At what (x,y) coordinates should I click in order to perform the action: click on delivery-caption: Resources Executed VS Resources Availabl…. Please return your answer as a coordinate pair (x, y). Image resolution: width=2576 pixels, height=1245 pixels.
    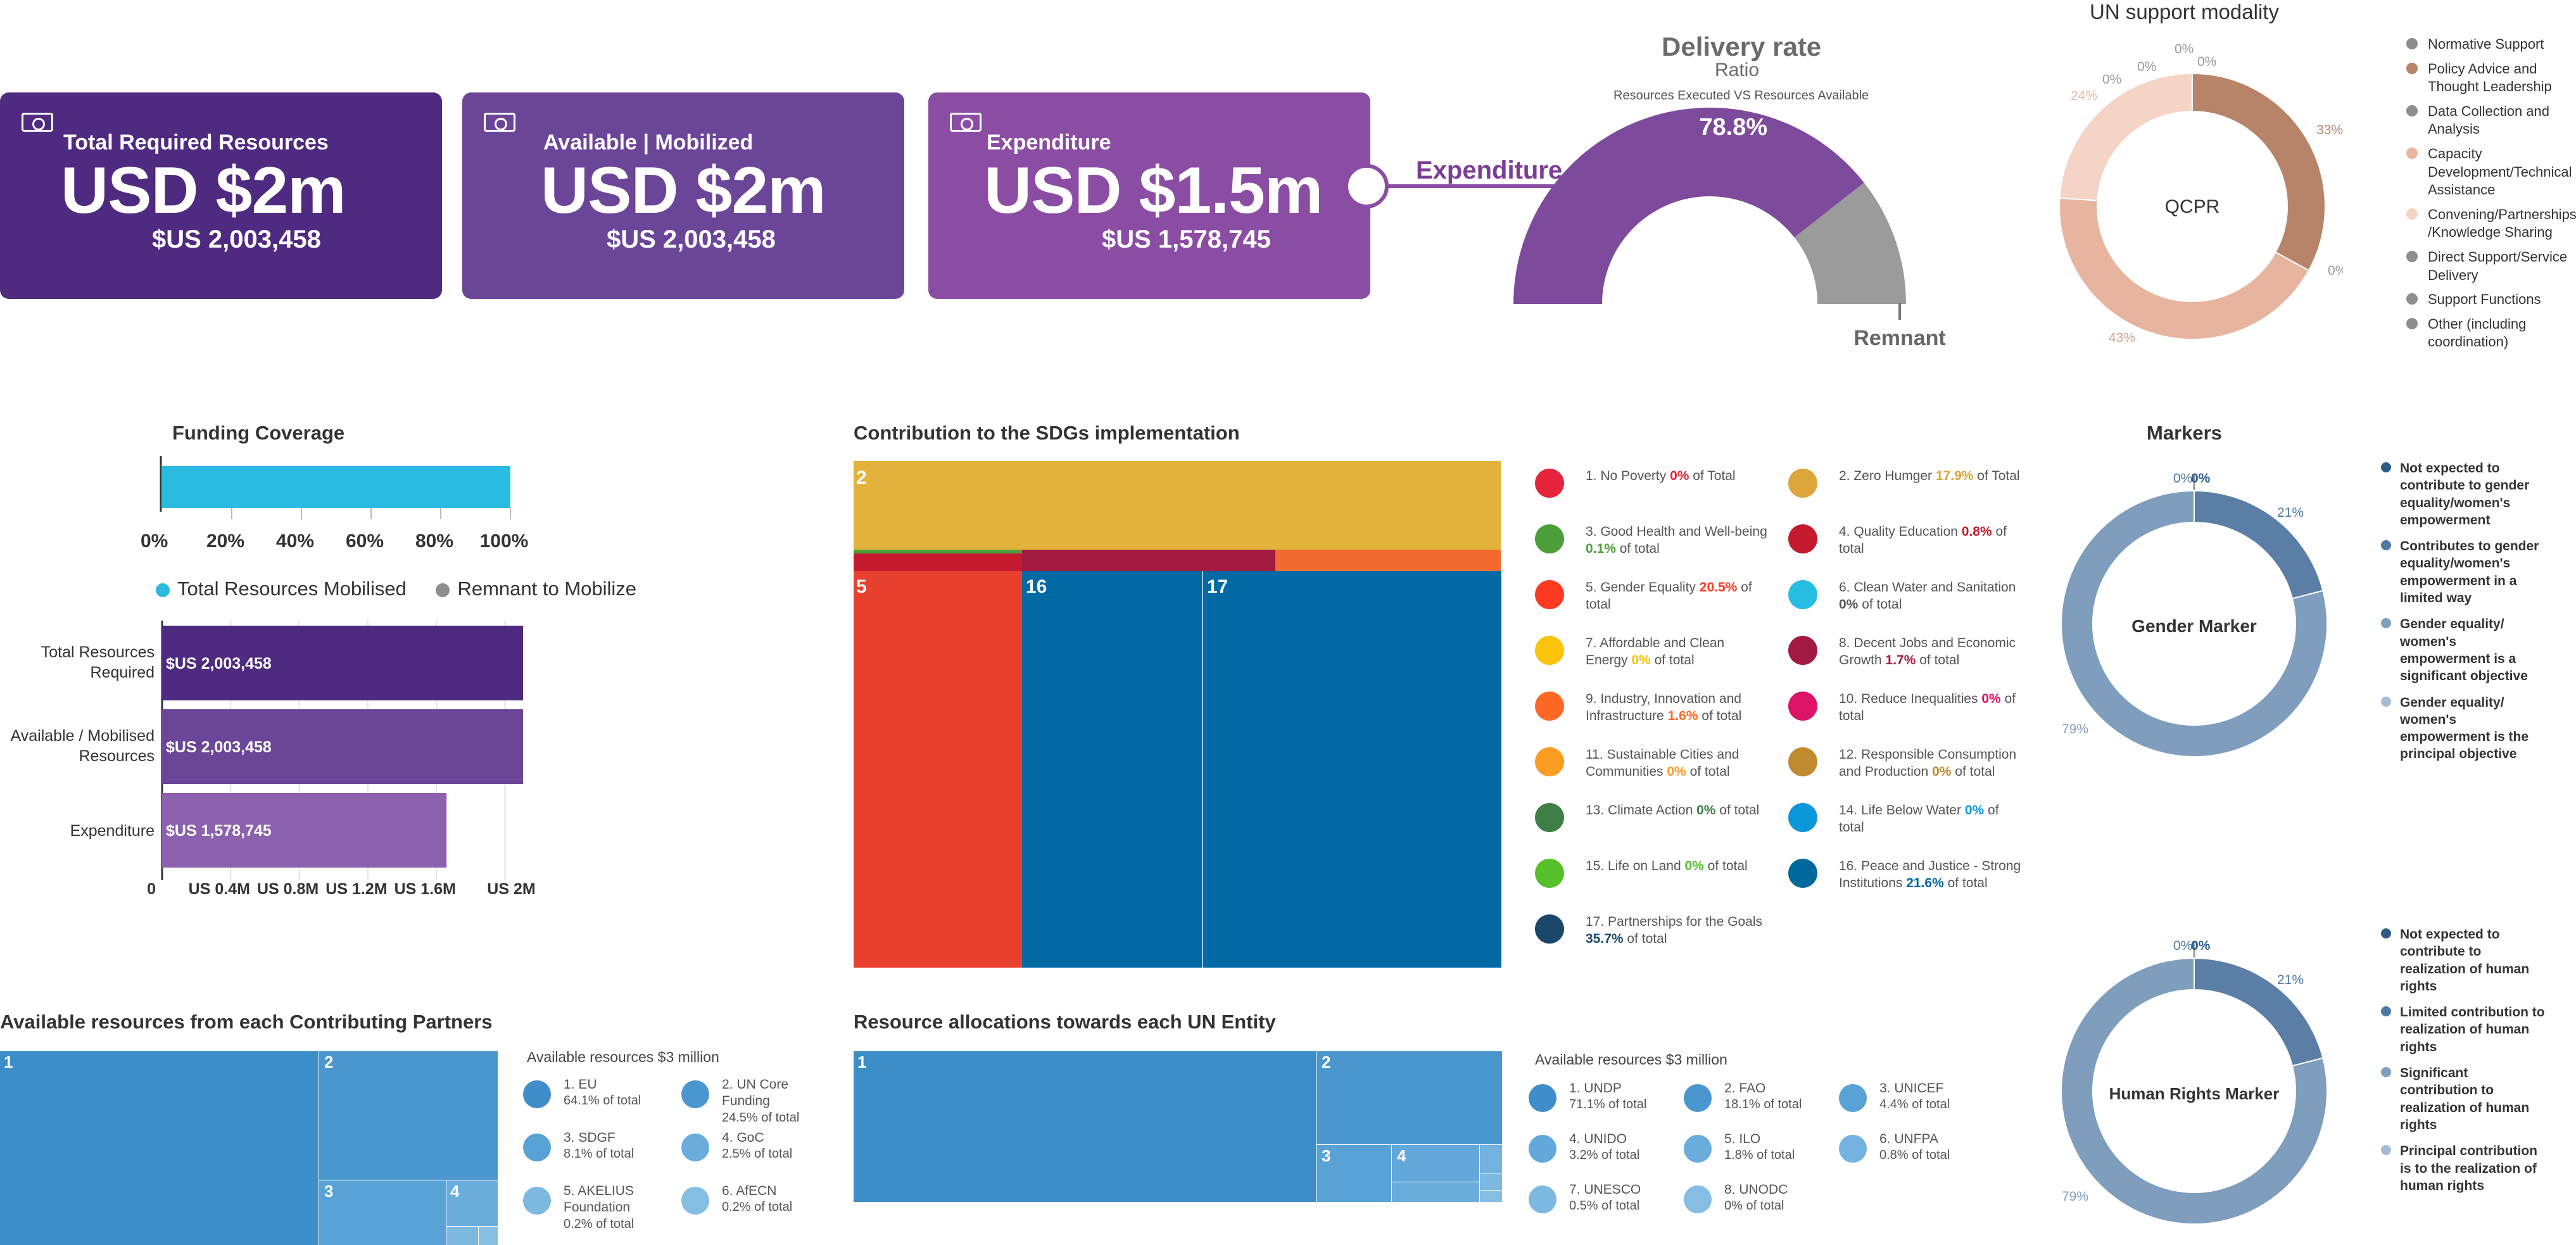
    Looking at the image, I should click on (1741, 96).